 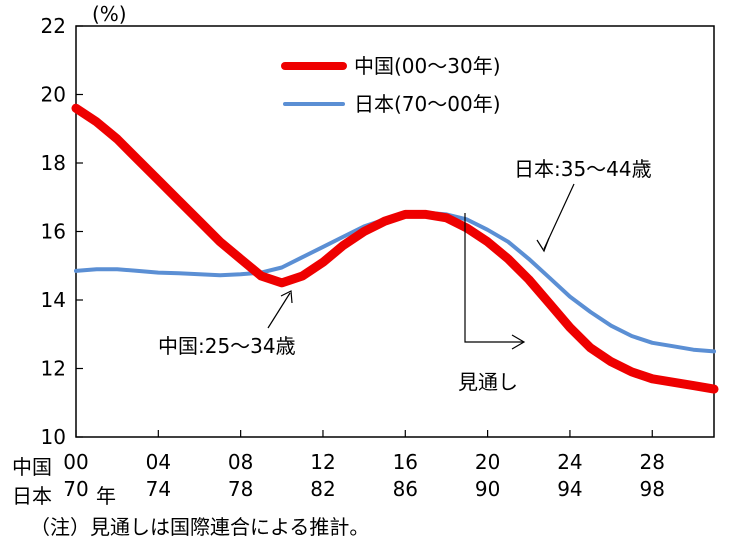 What do you see at coordinates (543, 245) in the screenshot?
I see `arrowhead-japan-peak` at bounding box center [543, 245].